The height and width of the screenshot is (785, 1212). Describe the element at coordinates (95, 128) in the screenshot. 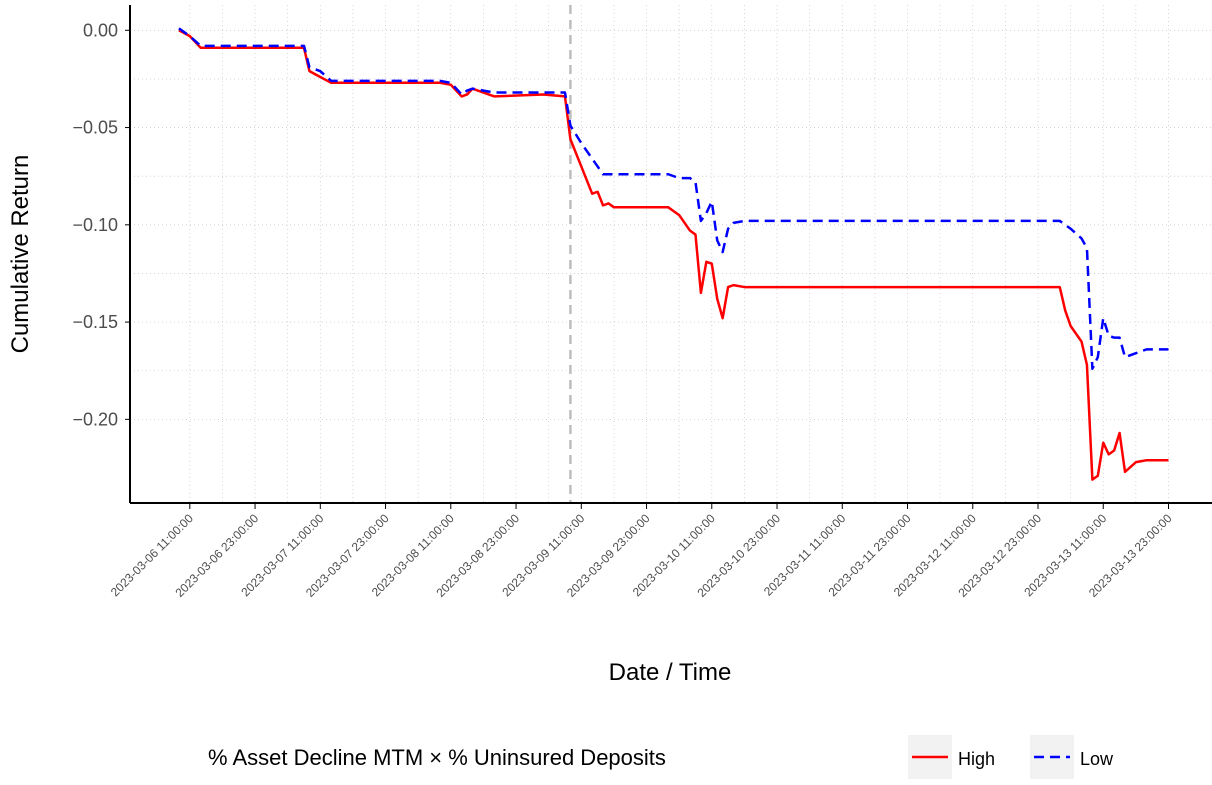

I see `y-tick-label: −0.05` at that location.